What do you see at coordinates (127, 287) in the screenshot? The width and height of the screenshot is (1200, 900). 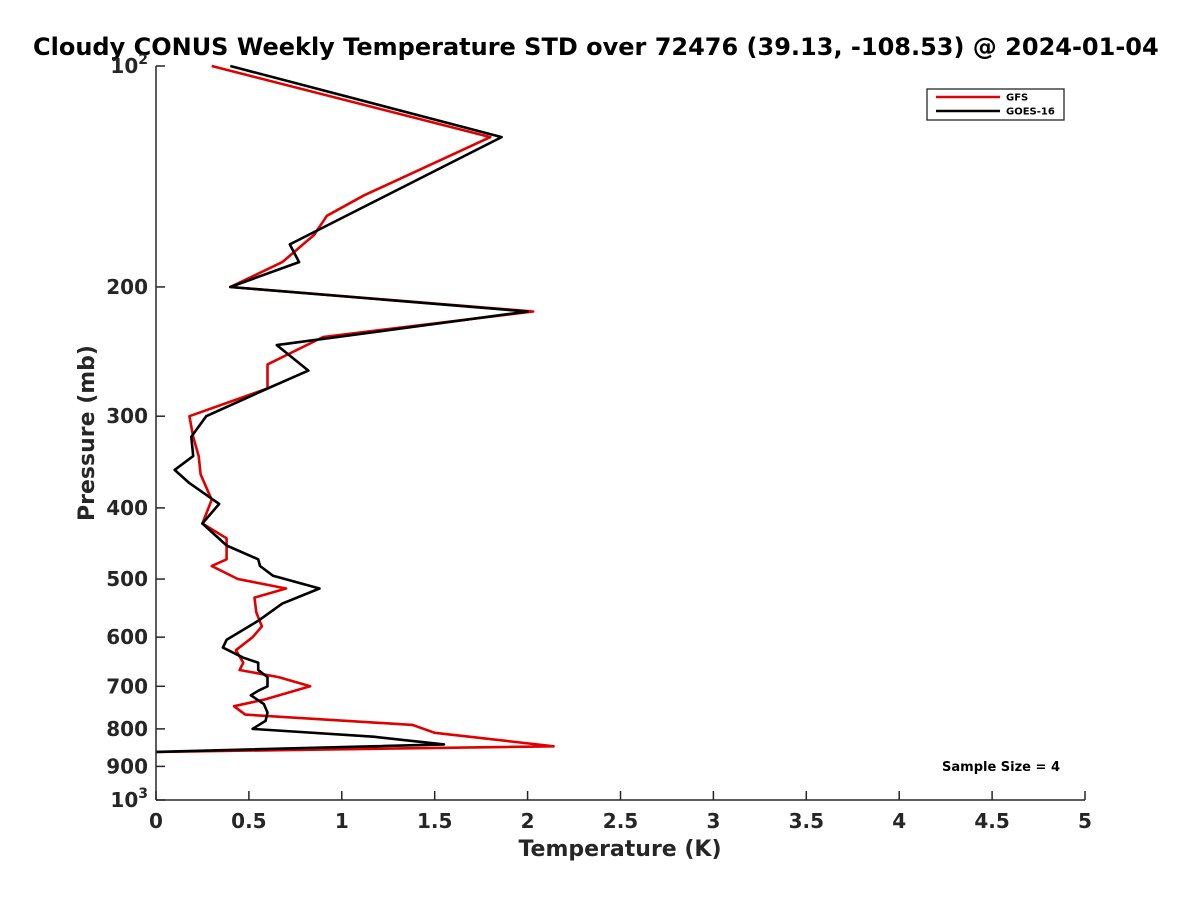 I see `y-tick-label: 200` at bounding box center [127, 287].